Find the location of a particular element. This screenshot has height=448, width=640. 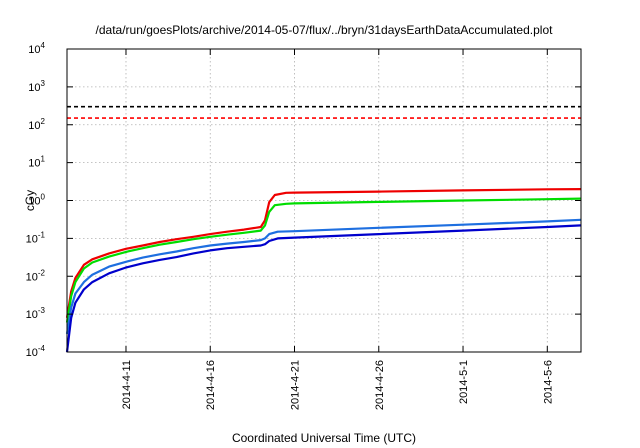

y-tick-exponent: 3 is located at coordinates (43, 83).